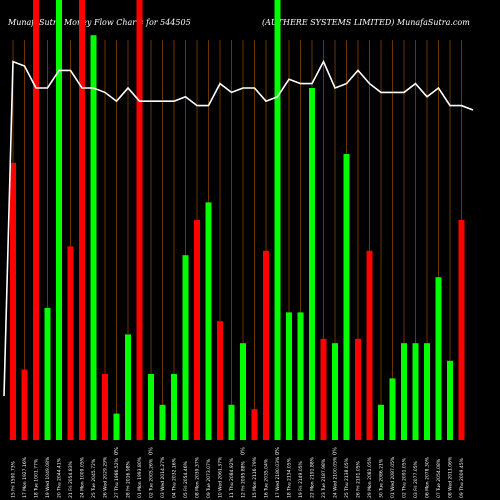 The height and width of the screenshot is (500, 500). Describe the element at coordinates (152, 478) in the screenshot. I see `x-tick-label: 02 Tue 2005.26%` at that location.